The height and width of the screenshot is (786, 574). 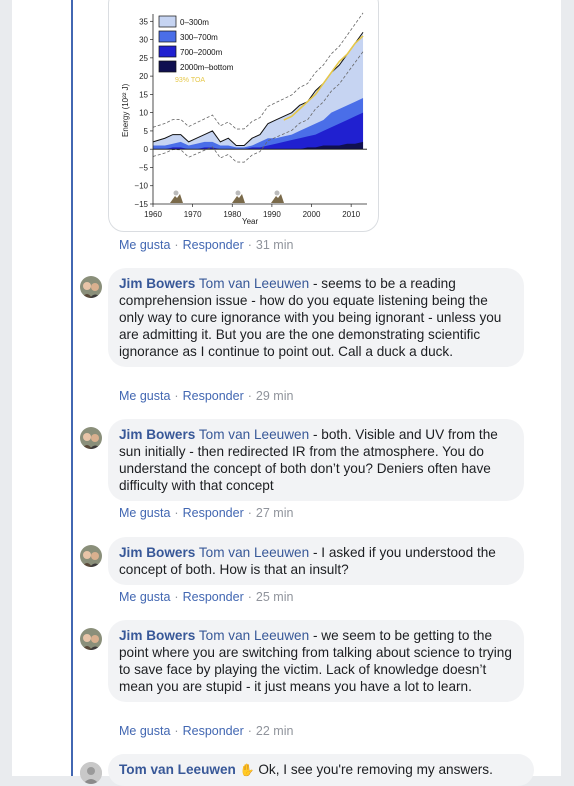 What do you see at coordinates (272, 214) in the screenshot?
I see `x-tick-label: 1990` at bounding box center [272, 214].